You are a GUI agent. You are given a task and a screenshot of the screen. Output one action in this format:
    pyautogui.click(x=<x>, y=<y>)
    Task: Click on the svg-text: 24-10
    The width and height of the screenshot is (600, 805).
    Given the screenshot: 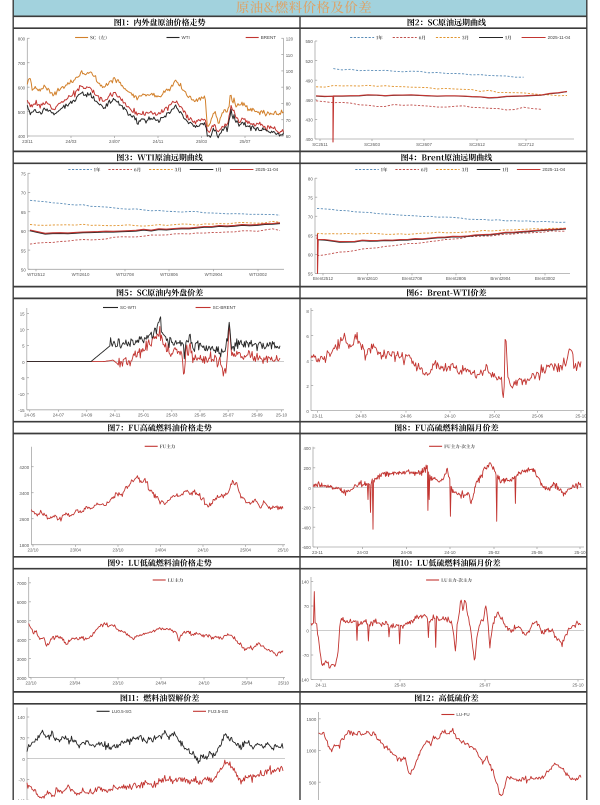 What is the action you would take?
    pyautogui.click(x=450, y=552)
    